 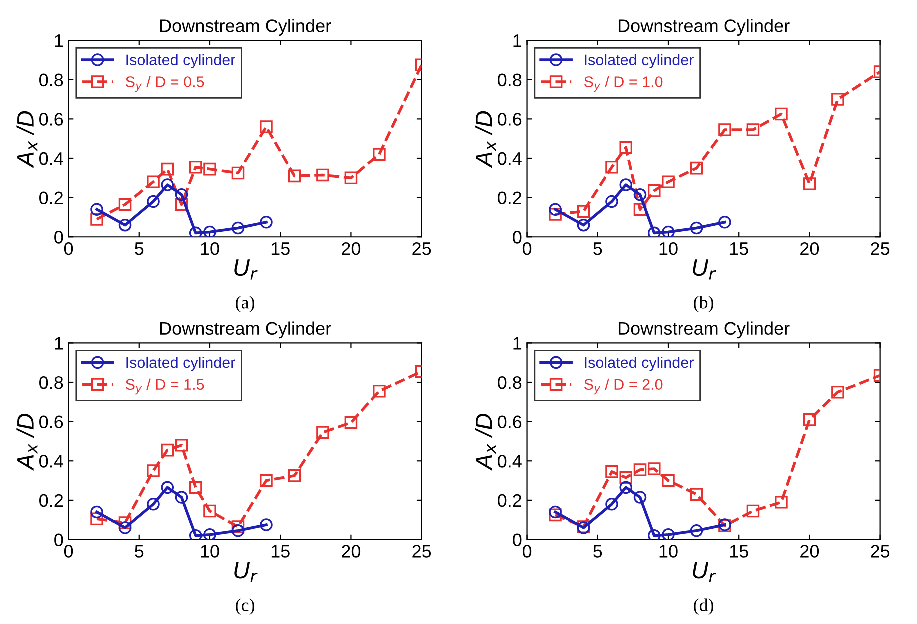 I want to click on text: (a), so click(x=245, y=304).